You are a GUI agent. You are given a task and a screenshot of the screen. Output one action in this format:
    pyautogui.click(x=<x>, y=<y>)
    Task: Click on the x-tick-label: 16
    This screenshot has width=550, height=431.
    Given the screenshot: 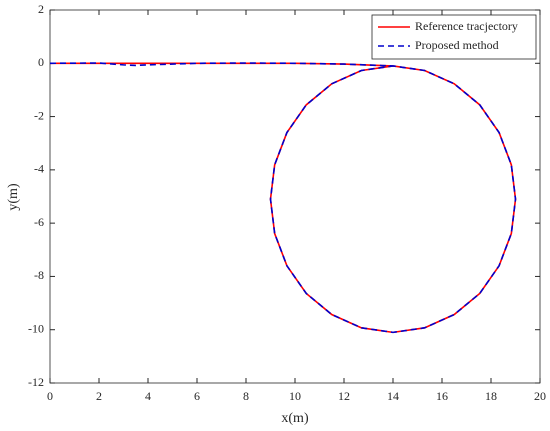 What is the action you would take?
    pyautogui.click(x=442, y=396)
    